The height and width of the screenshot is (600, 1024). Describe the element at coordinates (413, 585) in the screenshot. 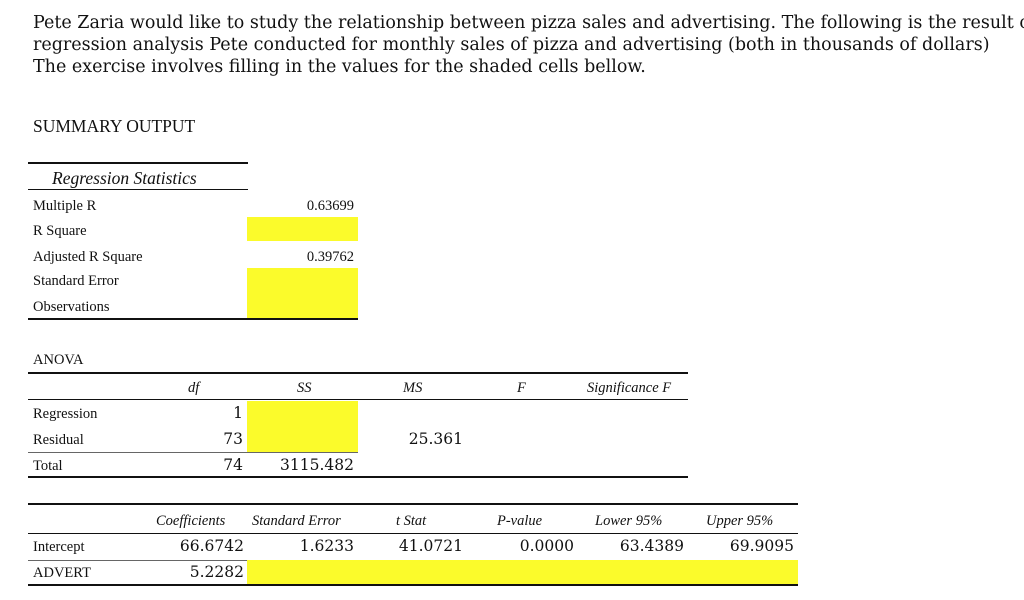

I see `coef-bottom-rule` at that location.